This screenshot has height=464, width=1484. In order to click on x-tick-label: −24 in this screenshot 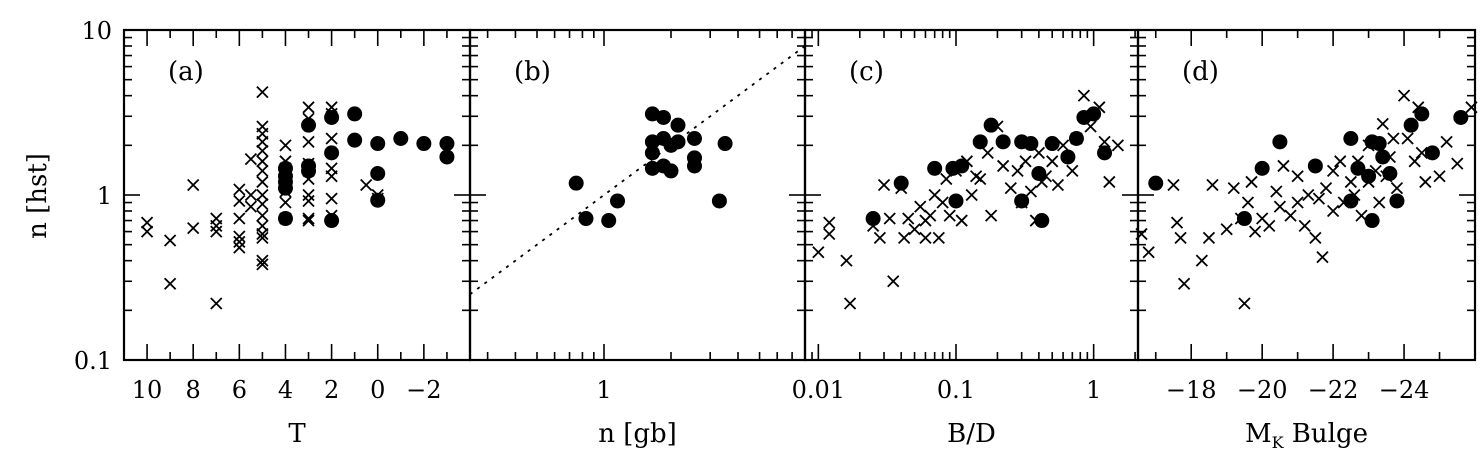, I will do `click(1404, 390)`.